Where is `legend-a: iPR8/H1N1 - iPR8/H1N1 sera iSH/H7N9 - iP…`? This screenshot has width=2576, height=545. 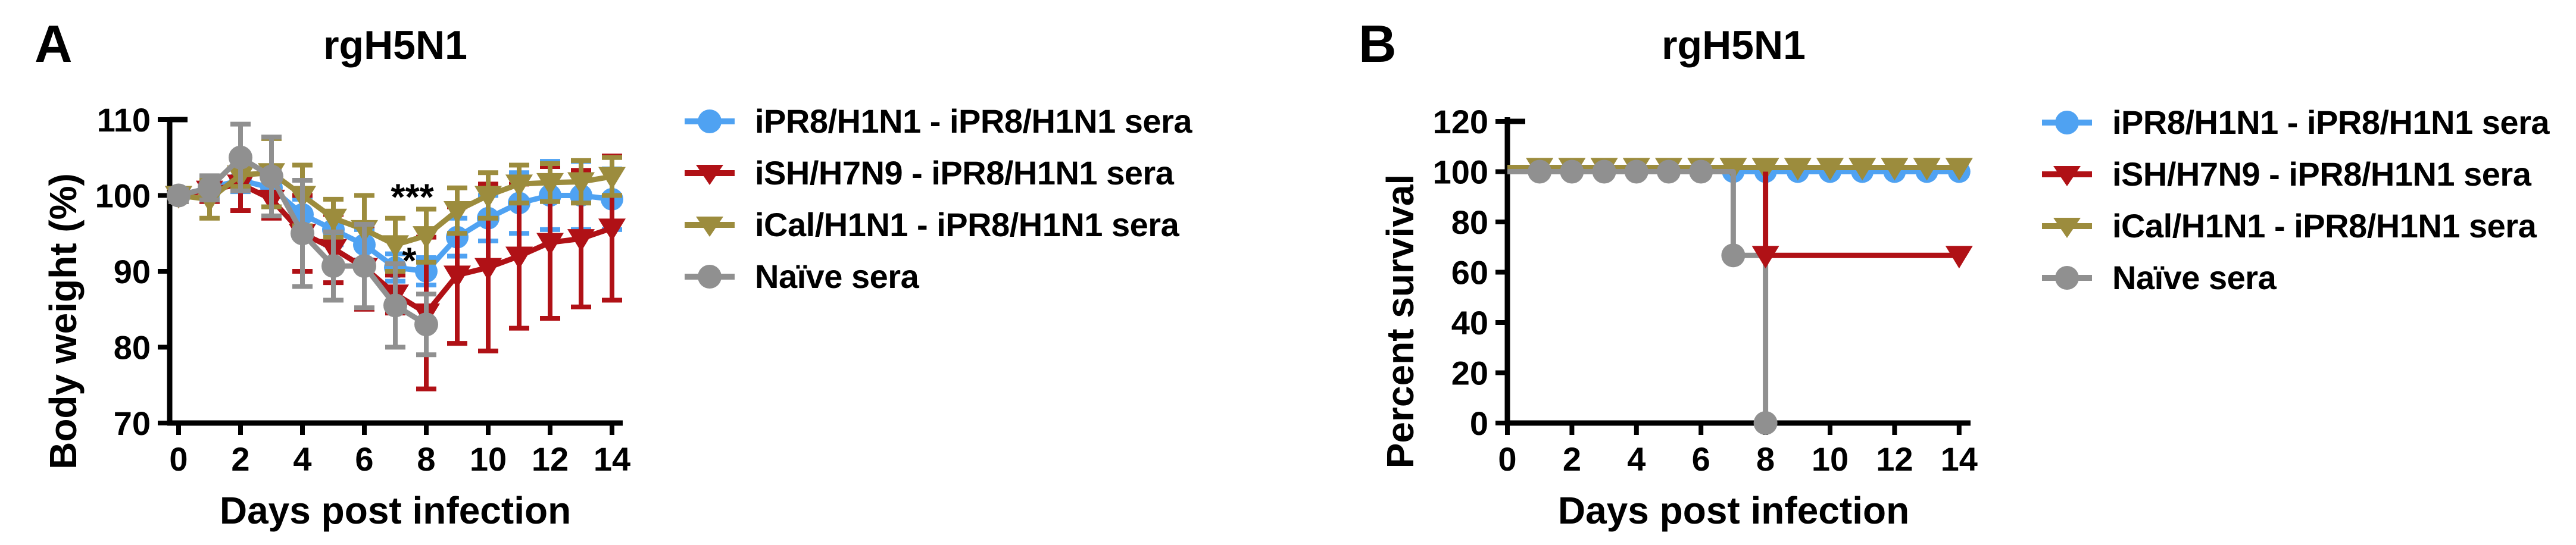 legend-a: iPR8/H1N1 - iPR8/H1N1 sera iSH/H7N9 - iP… is located at coordinates (938, 199).